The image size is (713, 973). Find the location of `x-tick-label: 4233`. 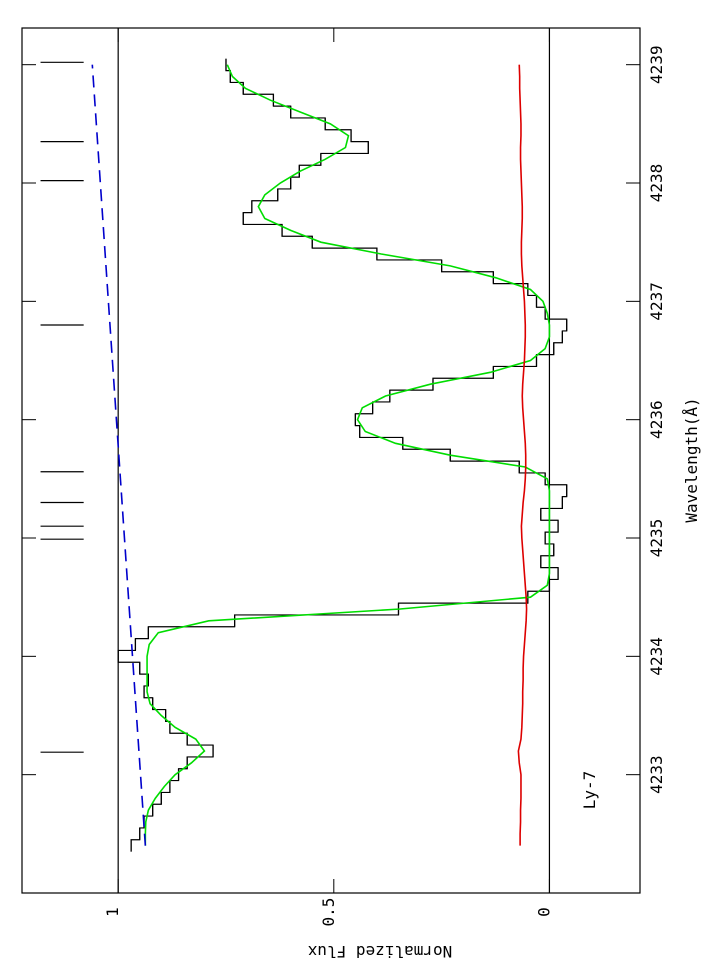

x-tick-label: 4233 is located at coordinates (656, 774).